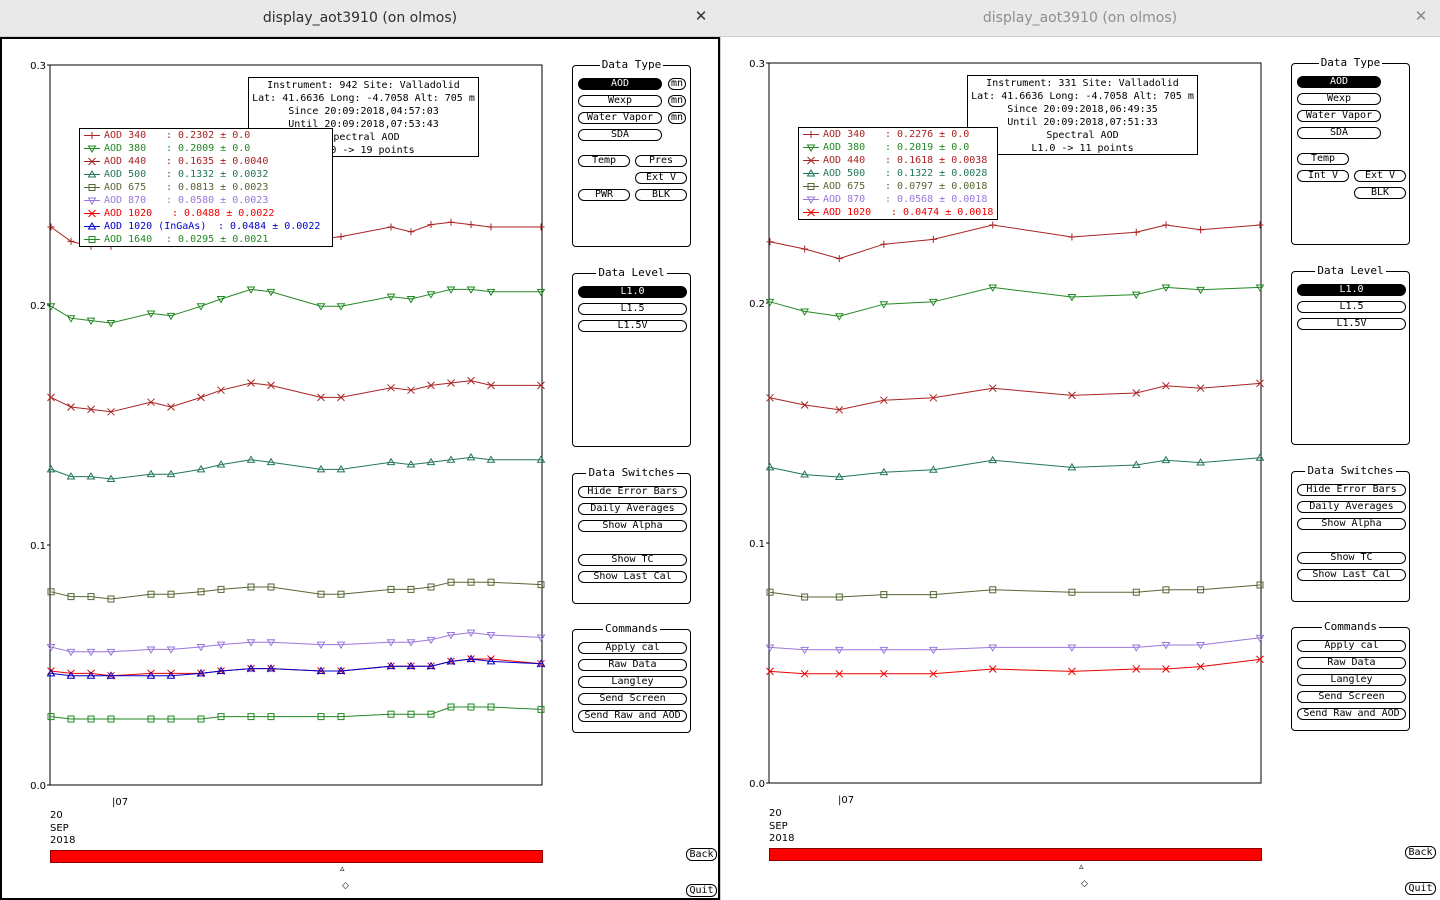  What do you see at coordinates (677, 101) in the screenshot?
I see `wexp-mn-button: mn` at bounding box center [677, 101].